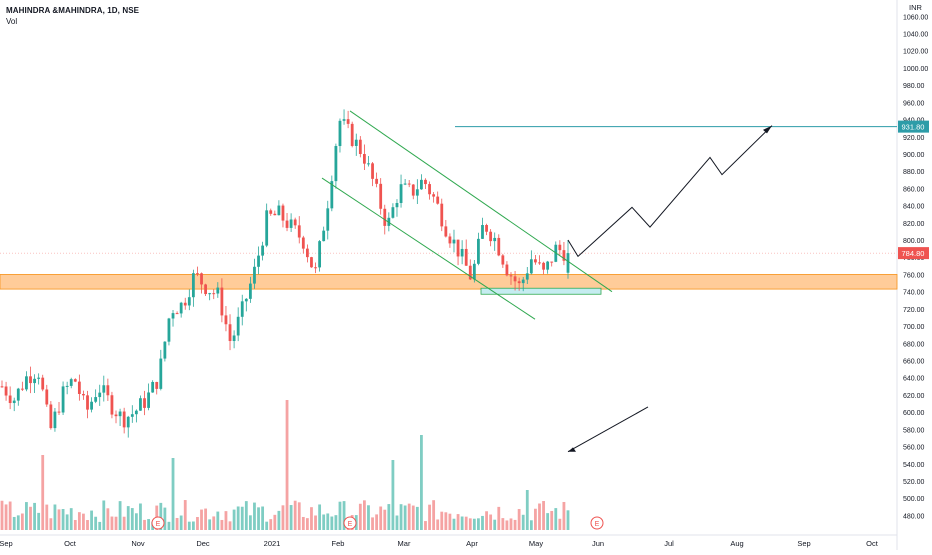 This screenshot has height=555, width=932. What do you see at coordinates (541, 291) in the screenshot?
I see `breakout-zone` at bounding box center [541, 291].